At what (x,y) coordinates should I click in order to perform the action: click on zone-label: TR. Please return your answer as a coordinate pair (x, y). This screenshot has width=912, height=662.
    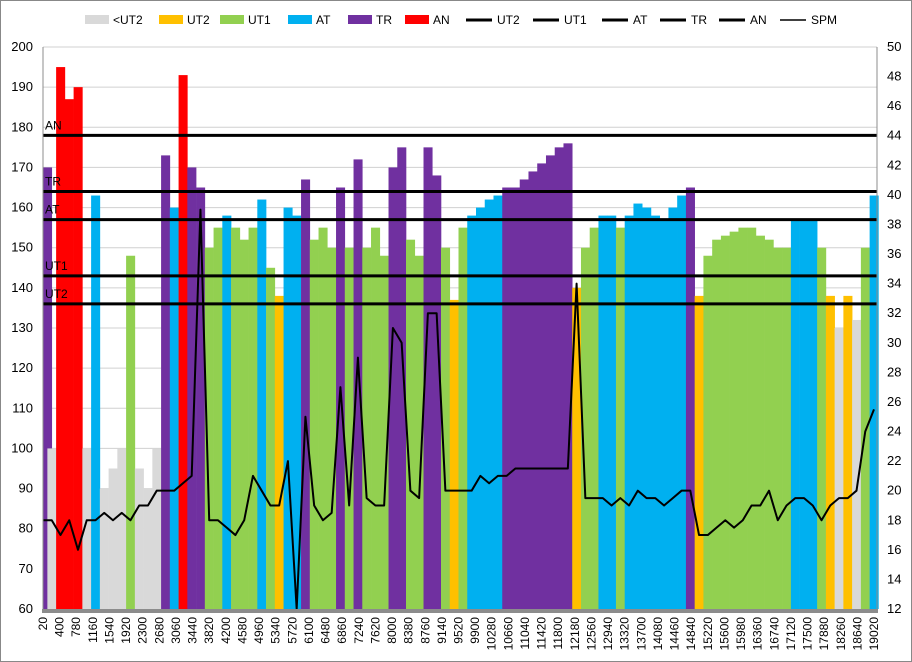
    Looking at the image, I should click on (53, 182).